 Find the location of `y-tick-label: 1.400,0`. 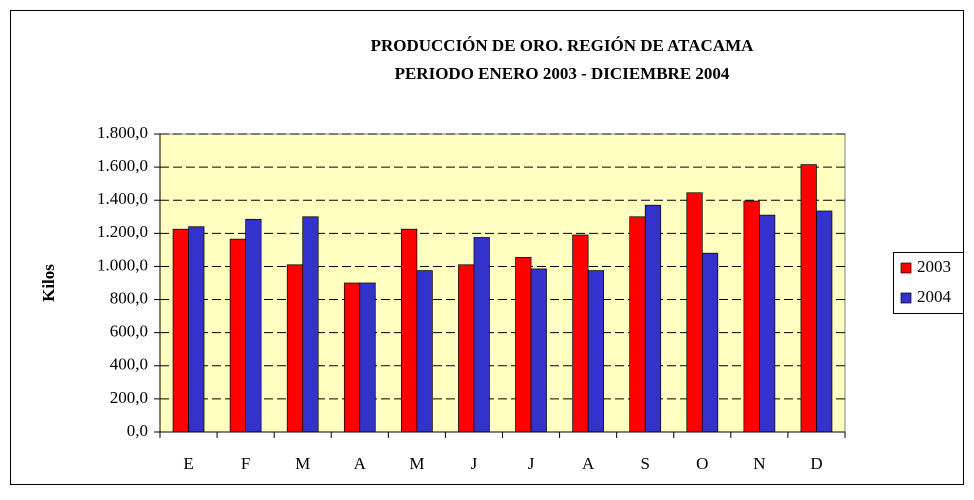

y-tick-label: 1.400,0 is located at coordinates (122, 198).